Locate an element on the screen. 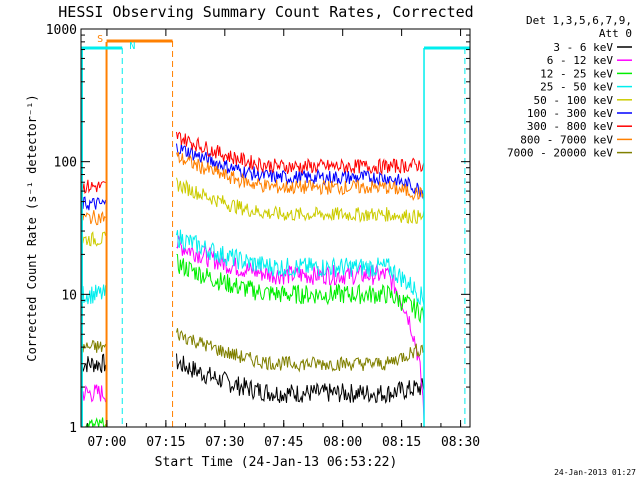  legend-entry-label: 100 - 300 keV is located at coordinates (570, 113).